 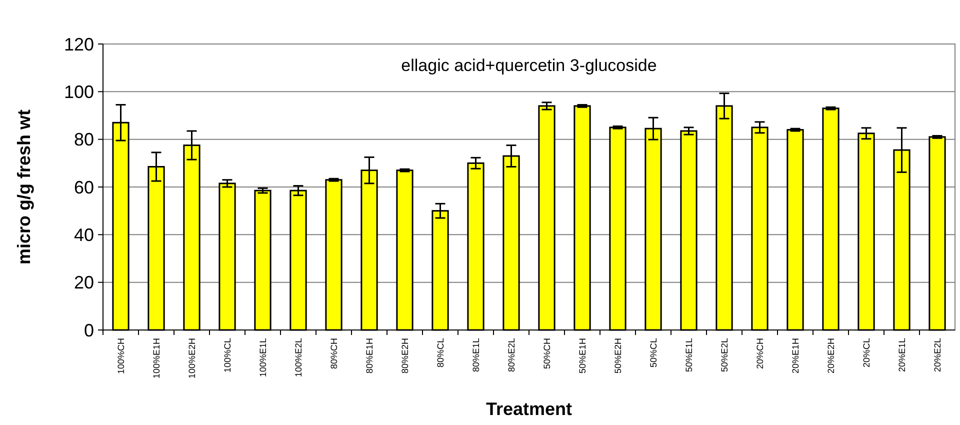 I want to click on x-tick-label: 20%E2H, so click(x=831, y=356).